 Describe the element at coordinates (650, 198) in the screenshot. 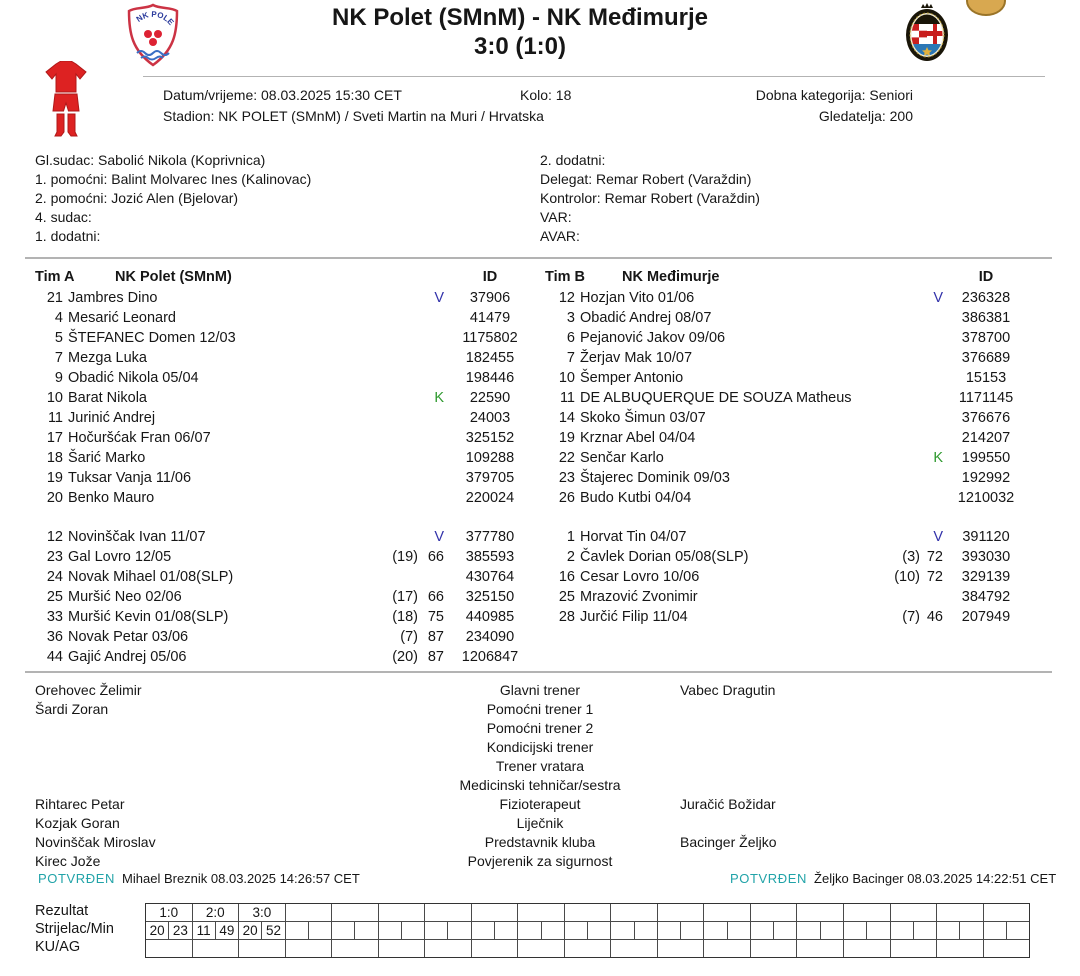

I see `controller: Kontrolor: Remar Robert (Varaždin)` at that location.